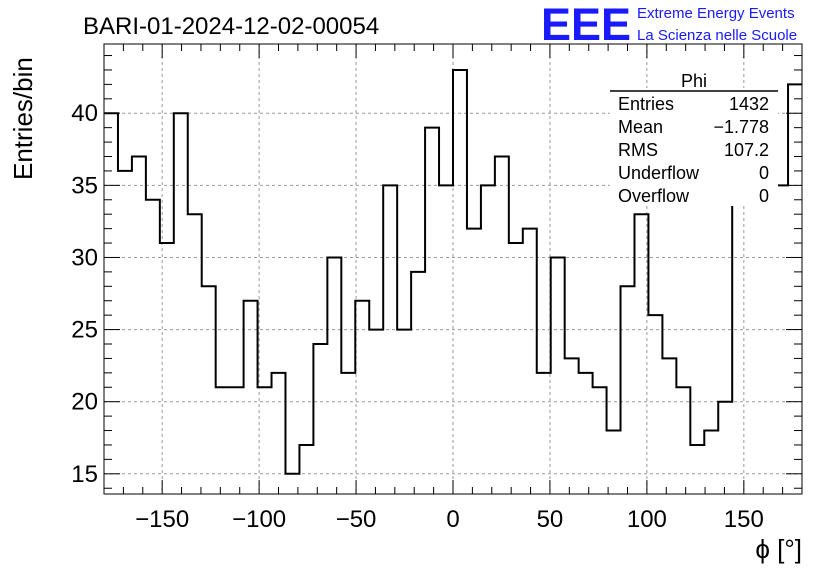 This screenshot has width=836, height=572. Describe the element at coordinates (694, 81) in the screenshot. I see `stats-name: Phi` at that location.